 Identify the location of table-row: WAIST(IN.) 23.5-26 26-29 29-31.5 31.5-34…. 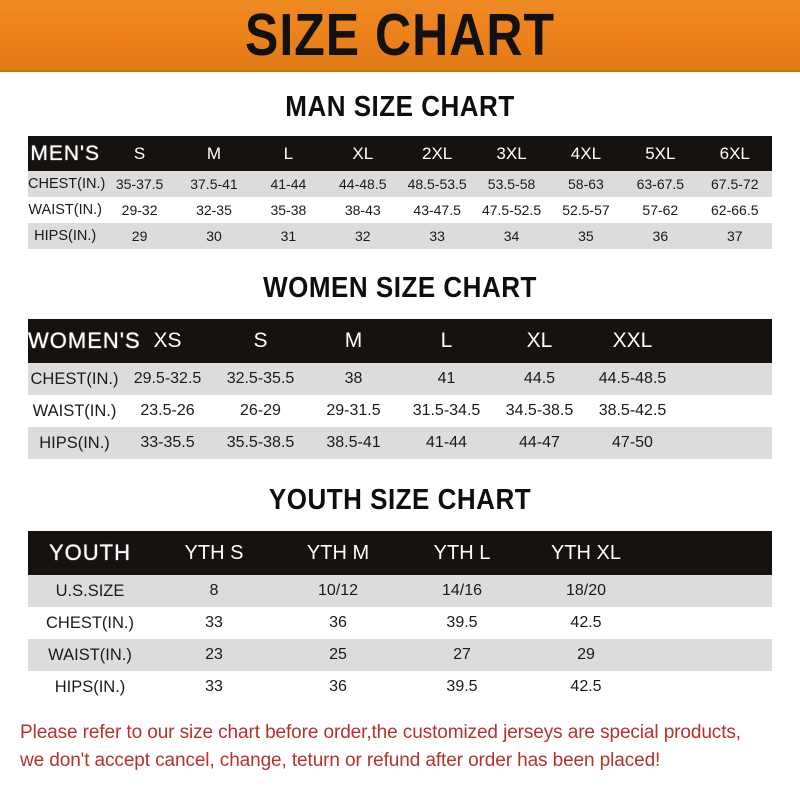
(400, 411).